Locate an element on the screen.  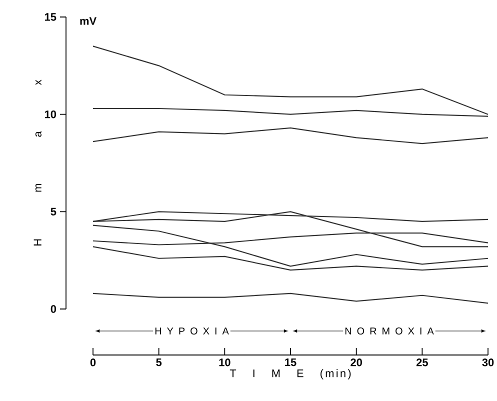
annotation: mV is located at coordinates (88, 21).